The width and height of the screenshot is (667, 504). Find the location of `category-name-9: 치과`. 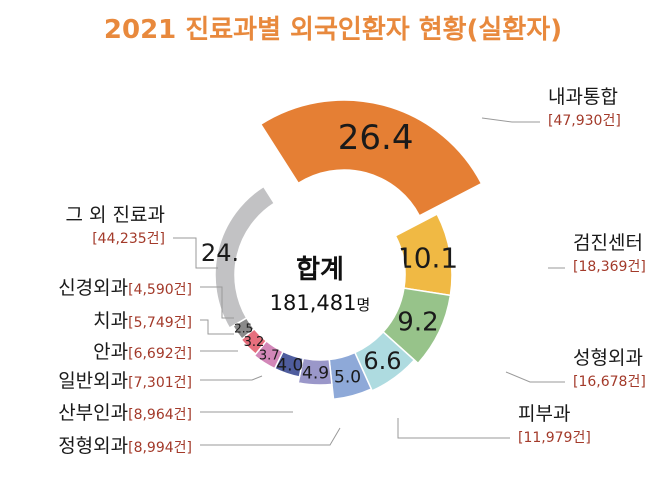

category-name-9: 치과 is located at coordinates (110, 321).